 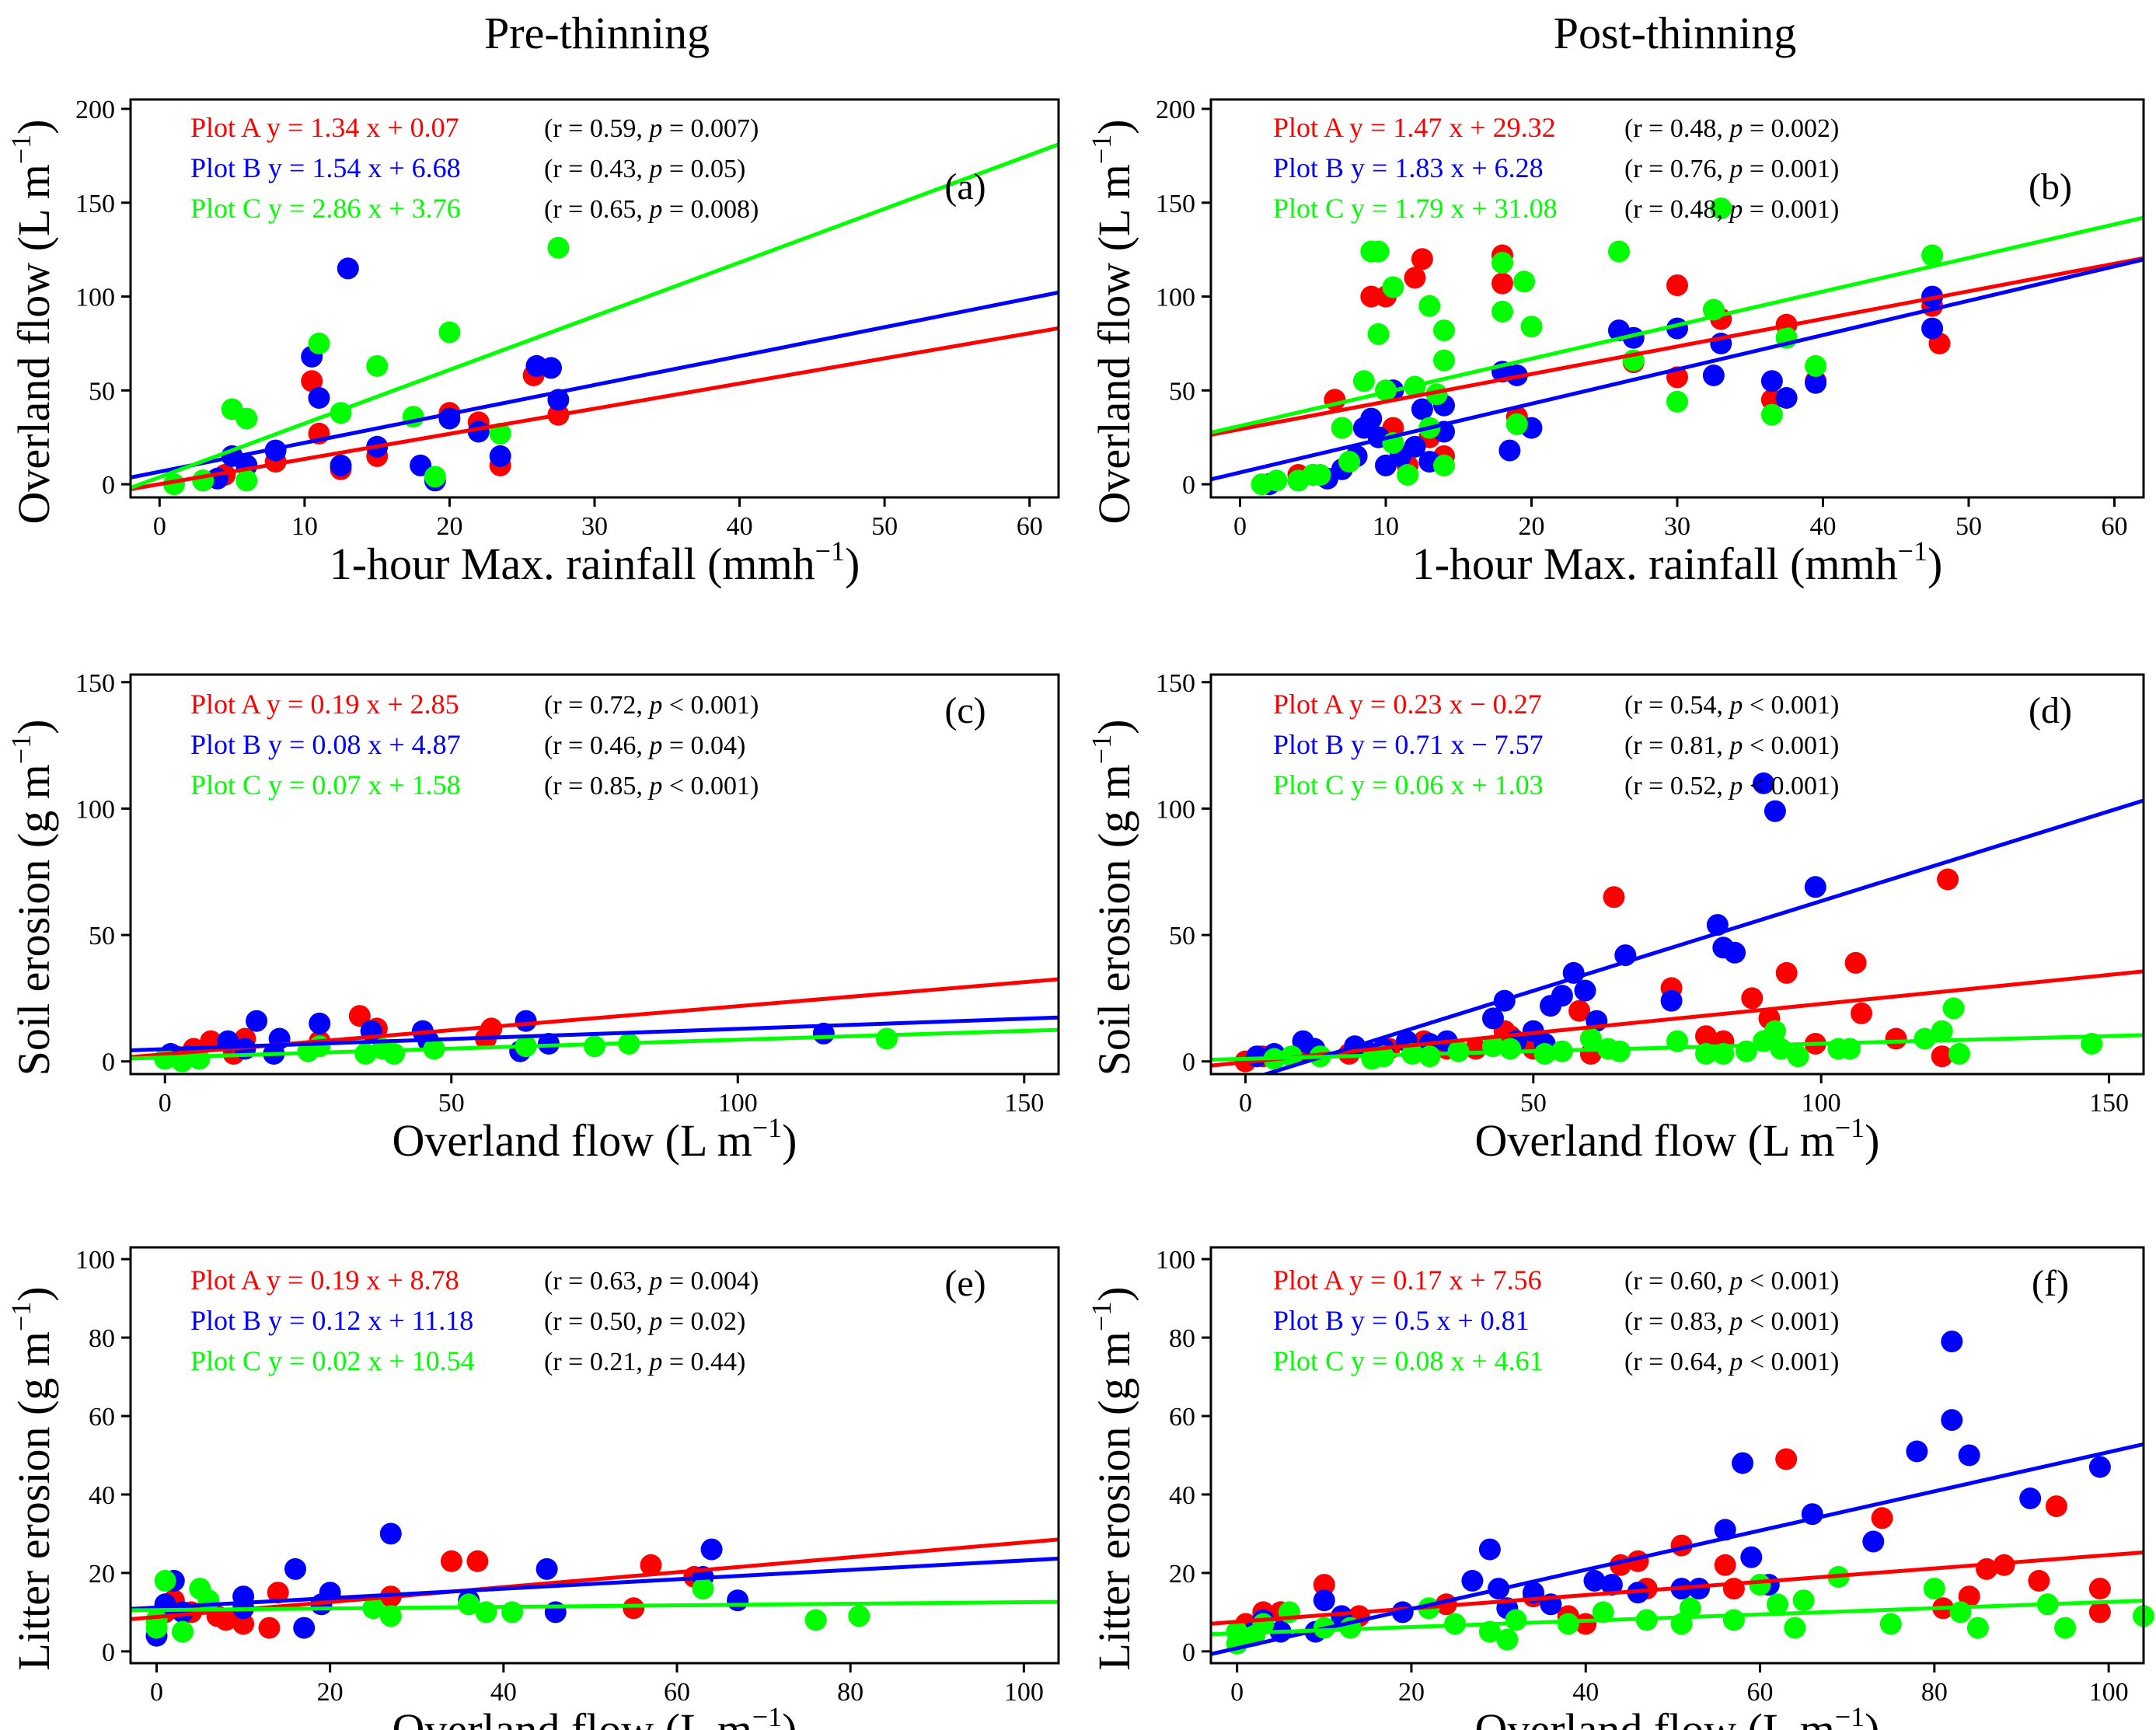 What do you see at coordinates (1677, 1715) in the screenshot?
I see `x-axis-label: Overland flow (L m−1)` at bounding box center [1677, 1715].